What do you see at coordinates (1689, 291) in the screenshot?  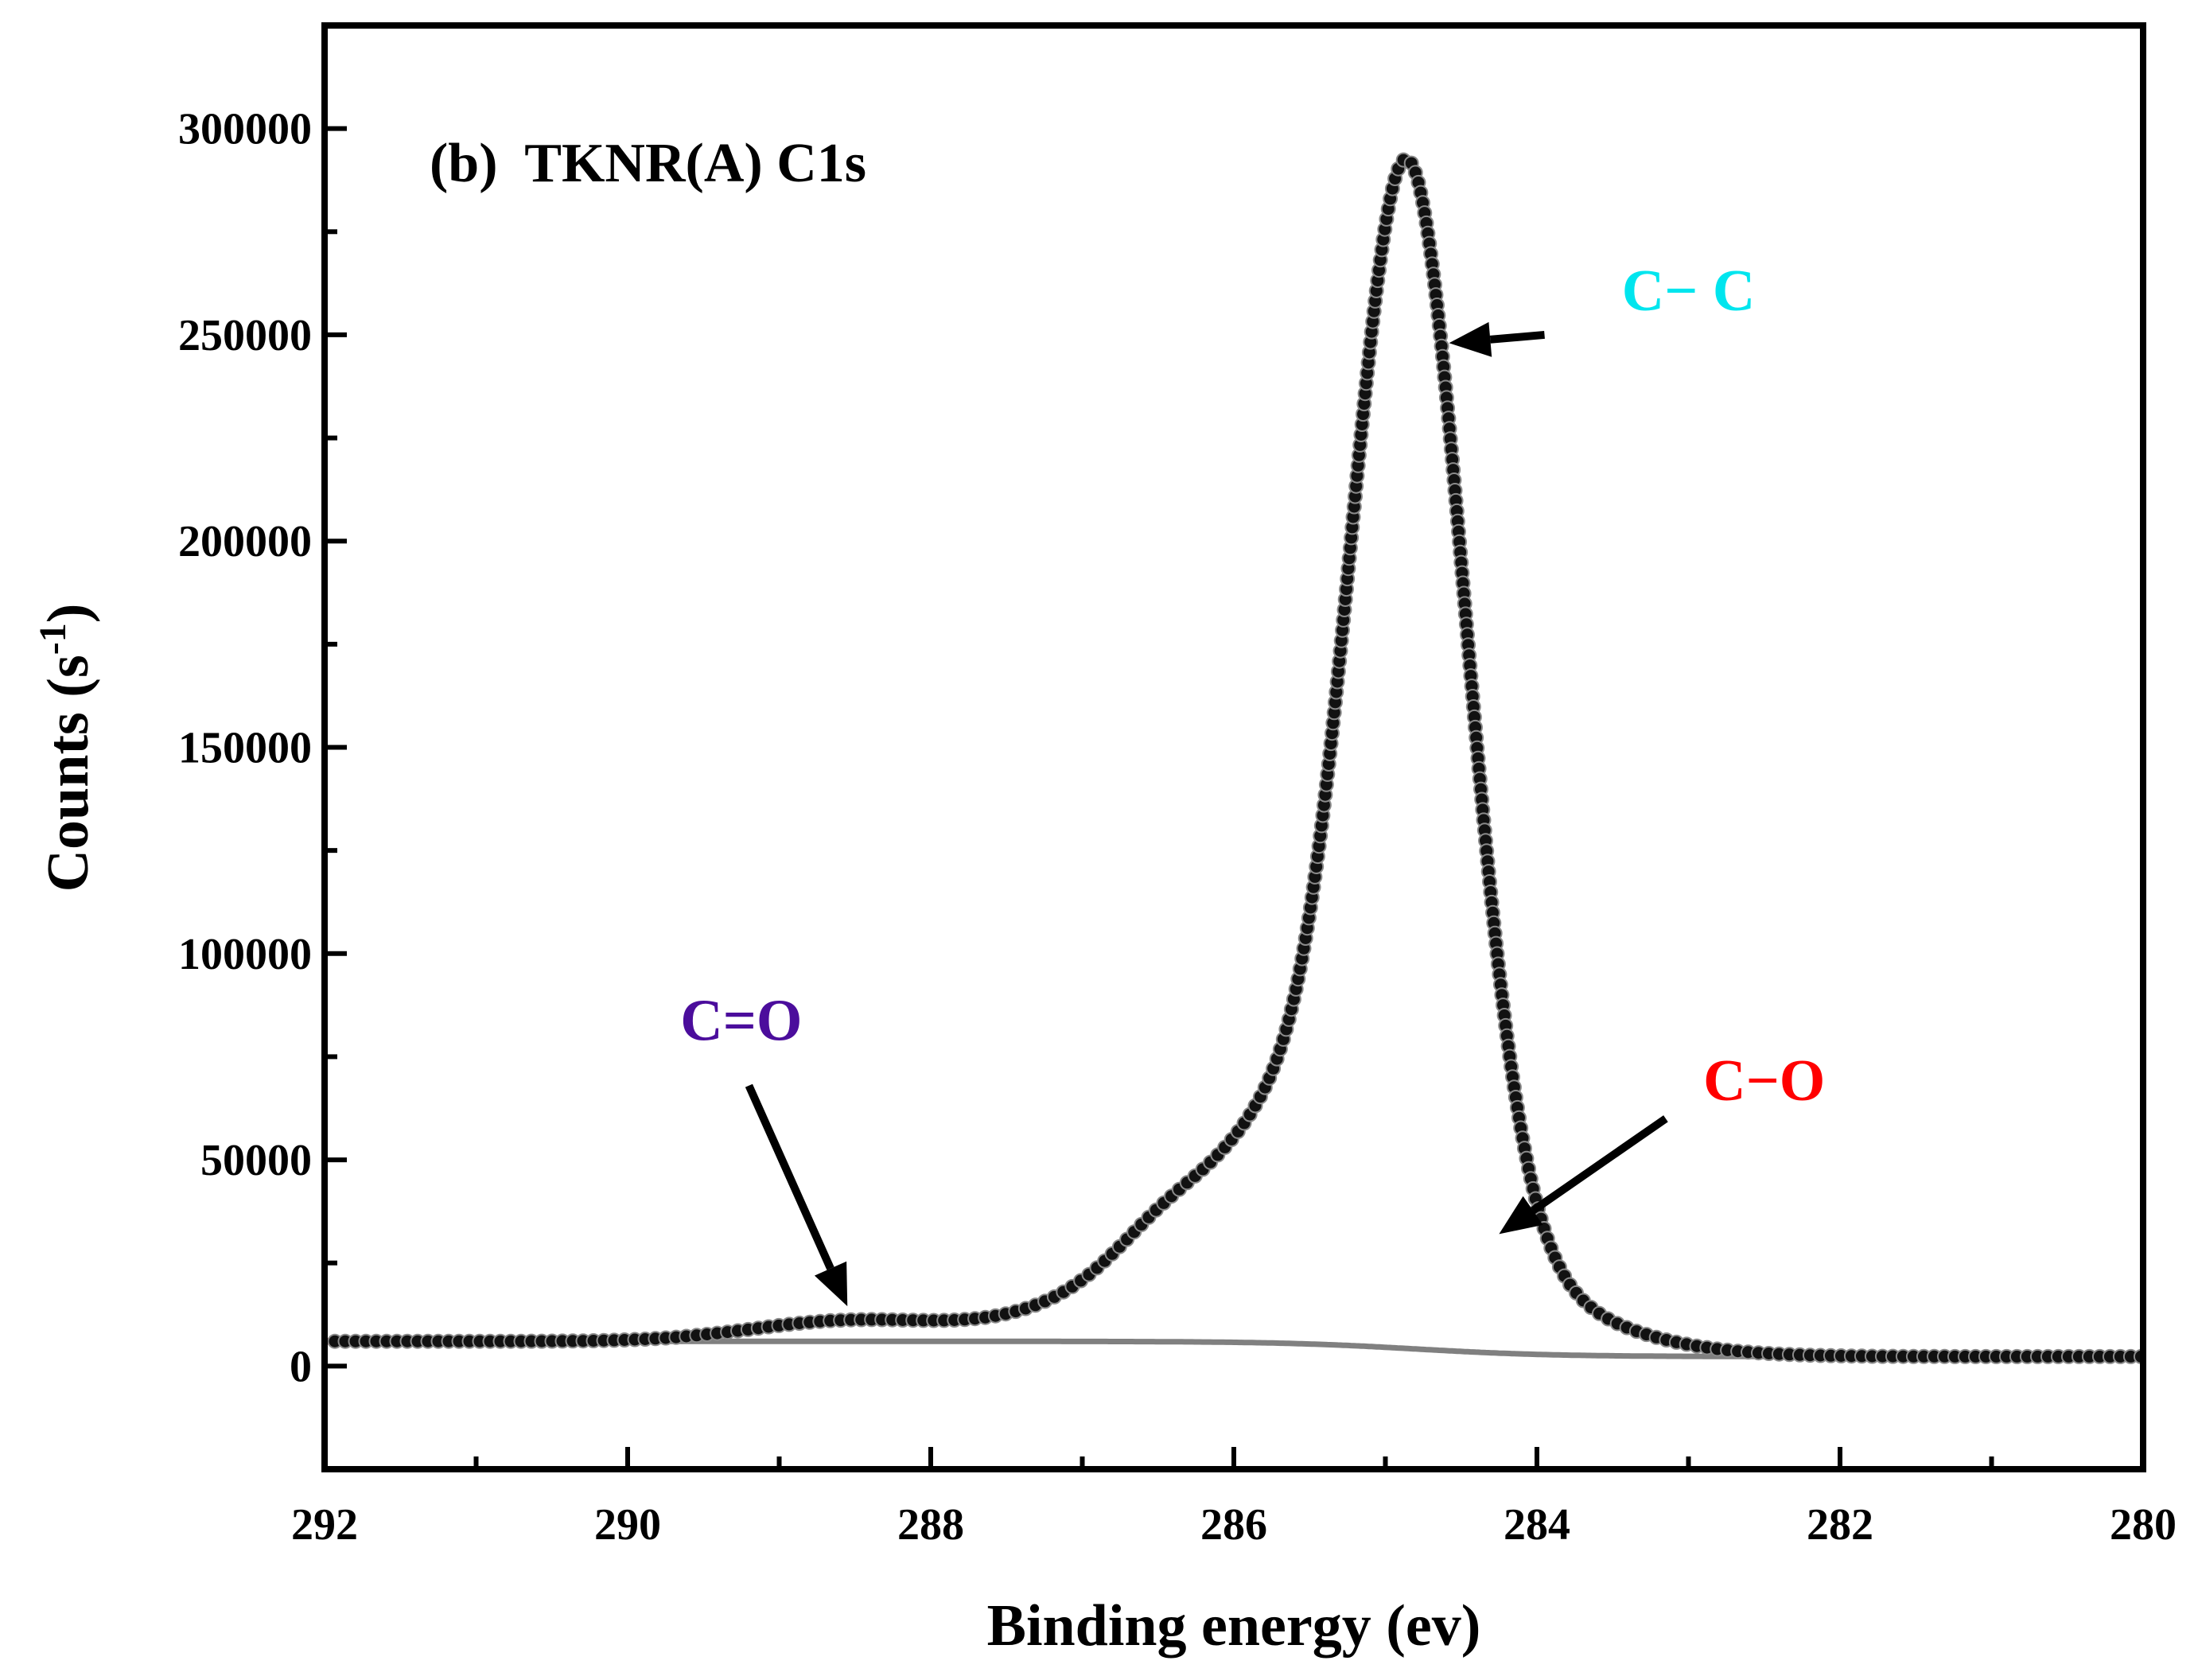 I see `annotation-label-0: C− C` at bounding box center [1689, 291].